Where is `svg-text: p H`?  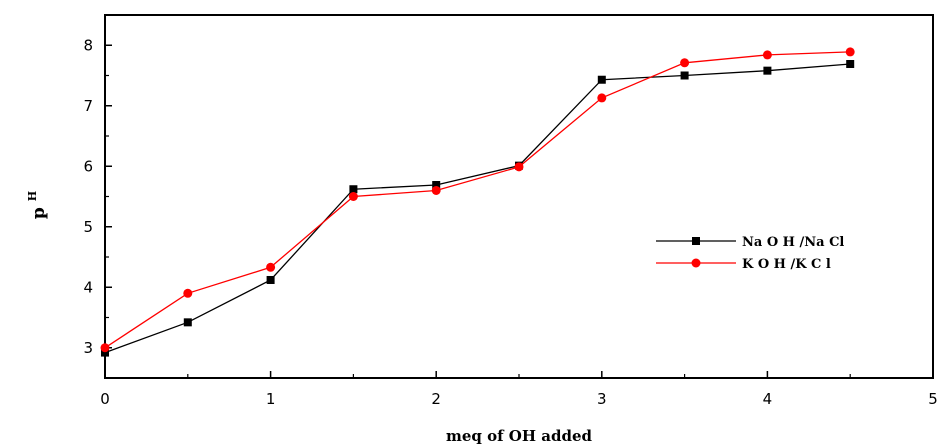
svg-text: p H is located at coordinates (37, 205).